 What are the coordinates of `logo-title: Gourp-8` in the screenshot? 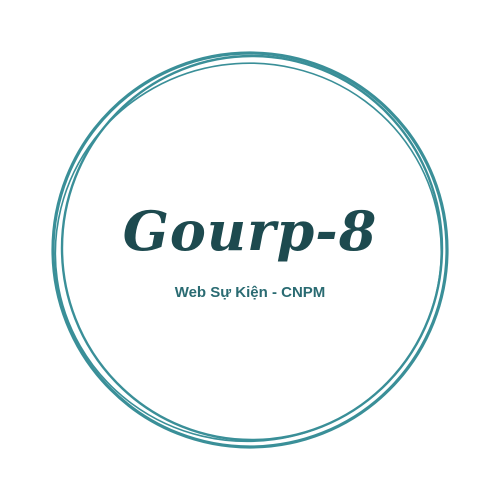 It's located at (250, 231).